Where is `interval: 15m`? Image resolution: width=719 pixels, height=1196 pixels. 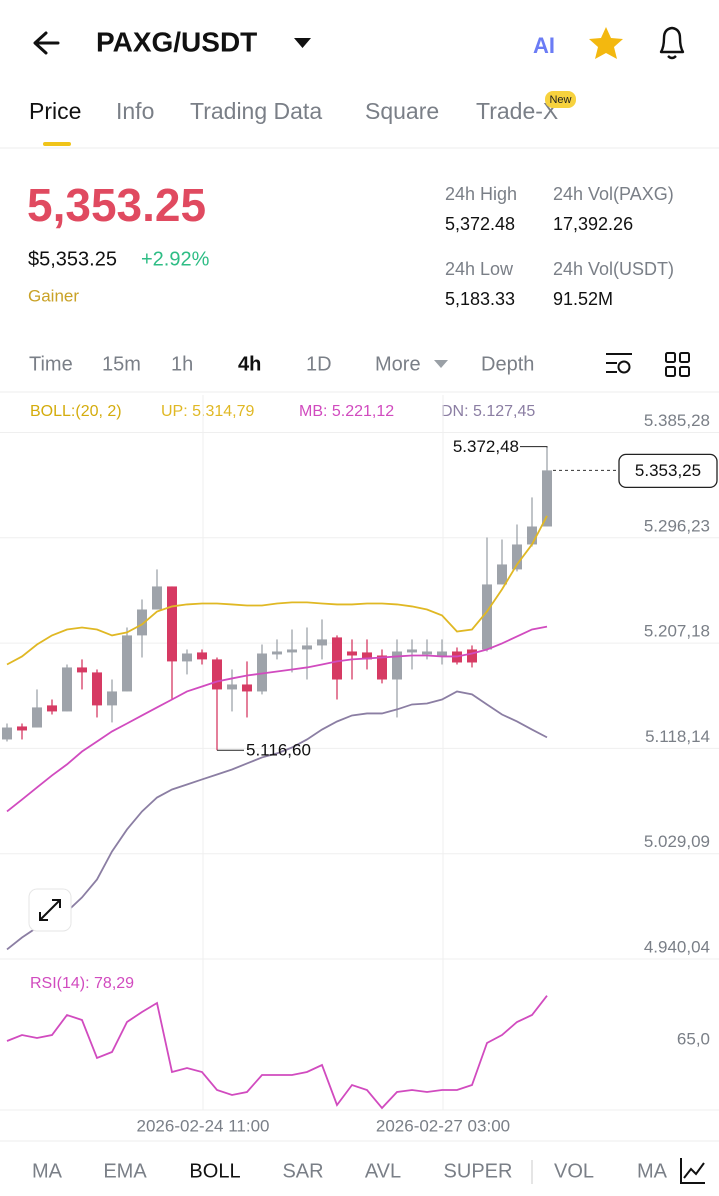
interval: 15m is located at coordinates (121, 364).